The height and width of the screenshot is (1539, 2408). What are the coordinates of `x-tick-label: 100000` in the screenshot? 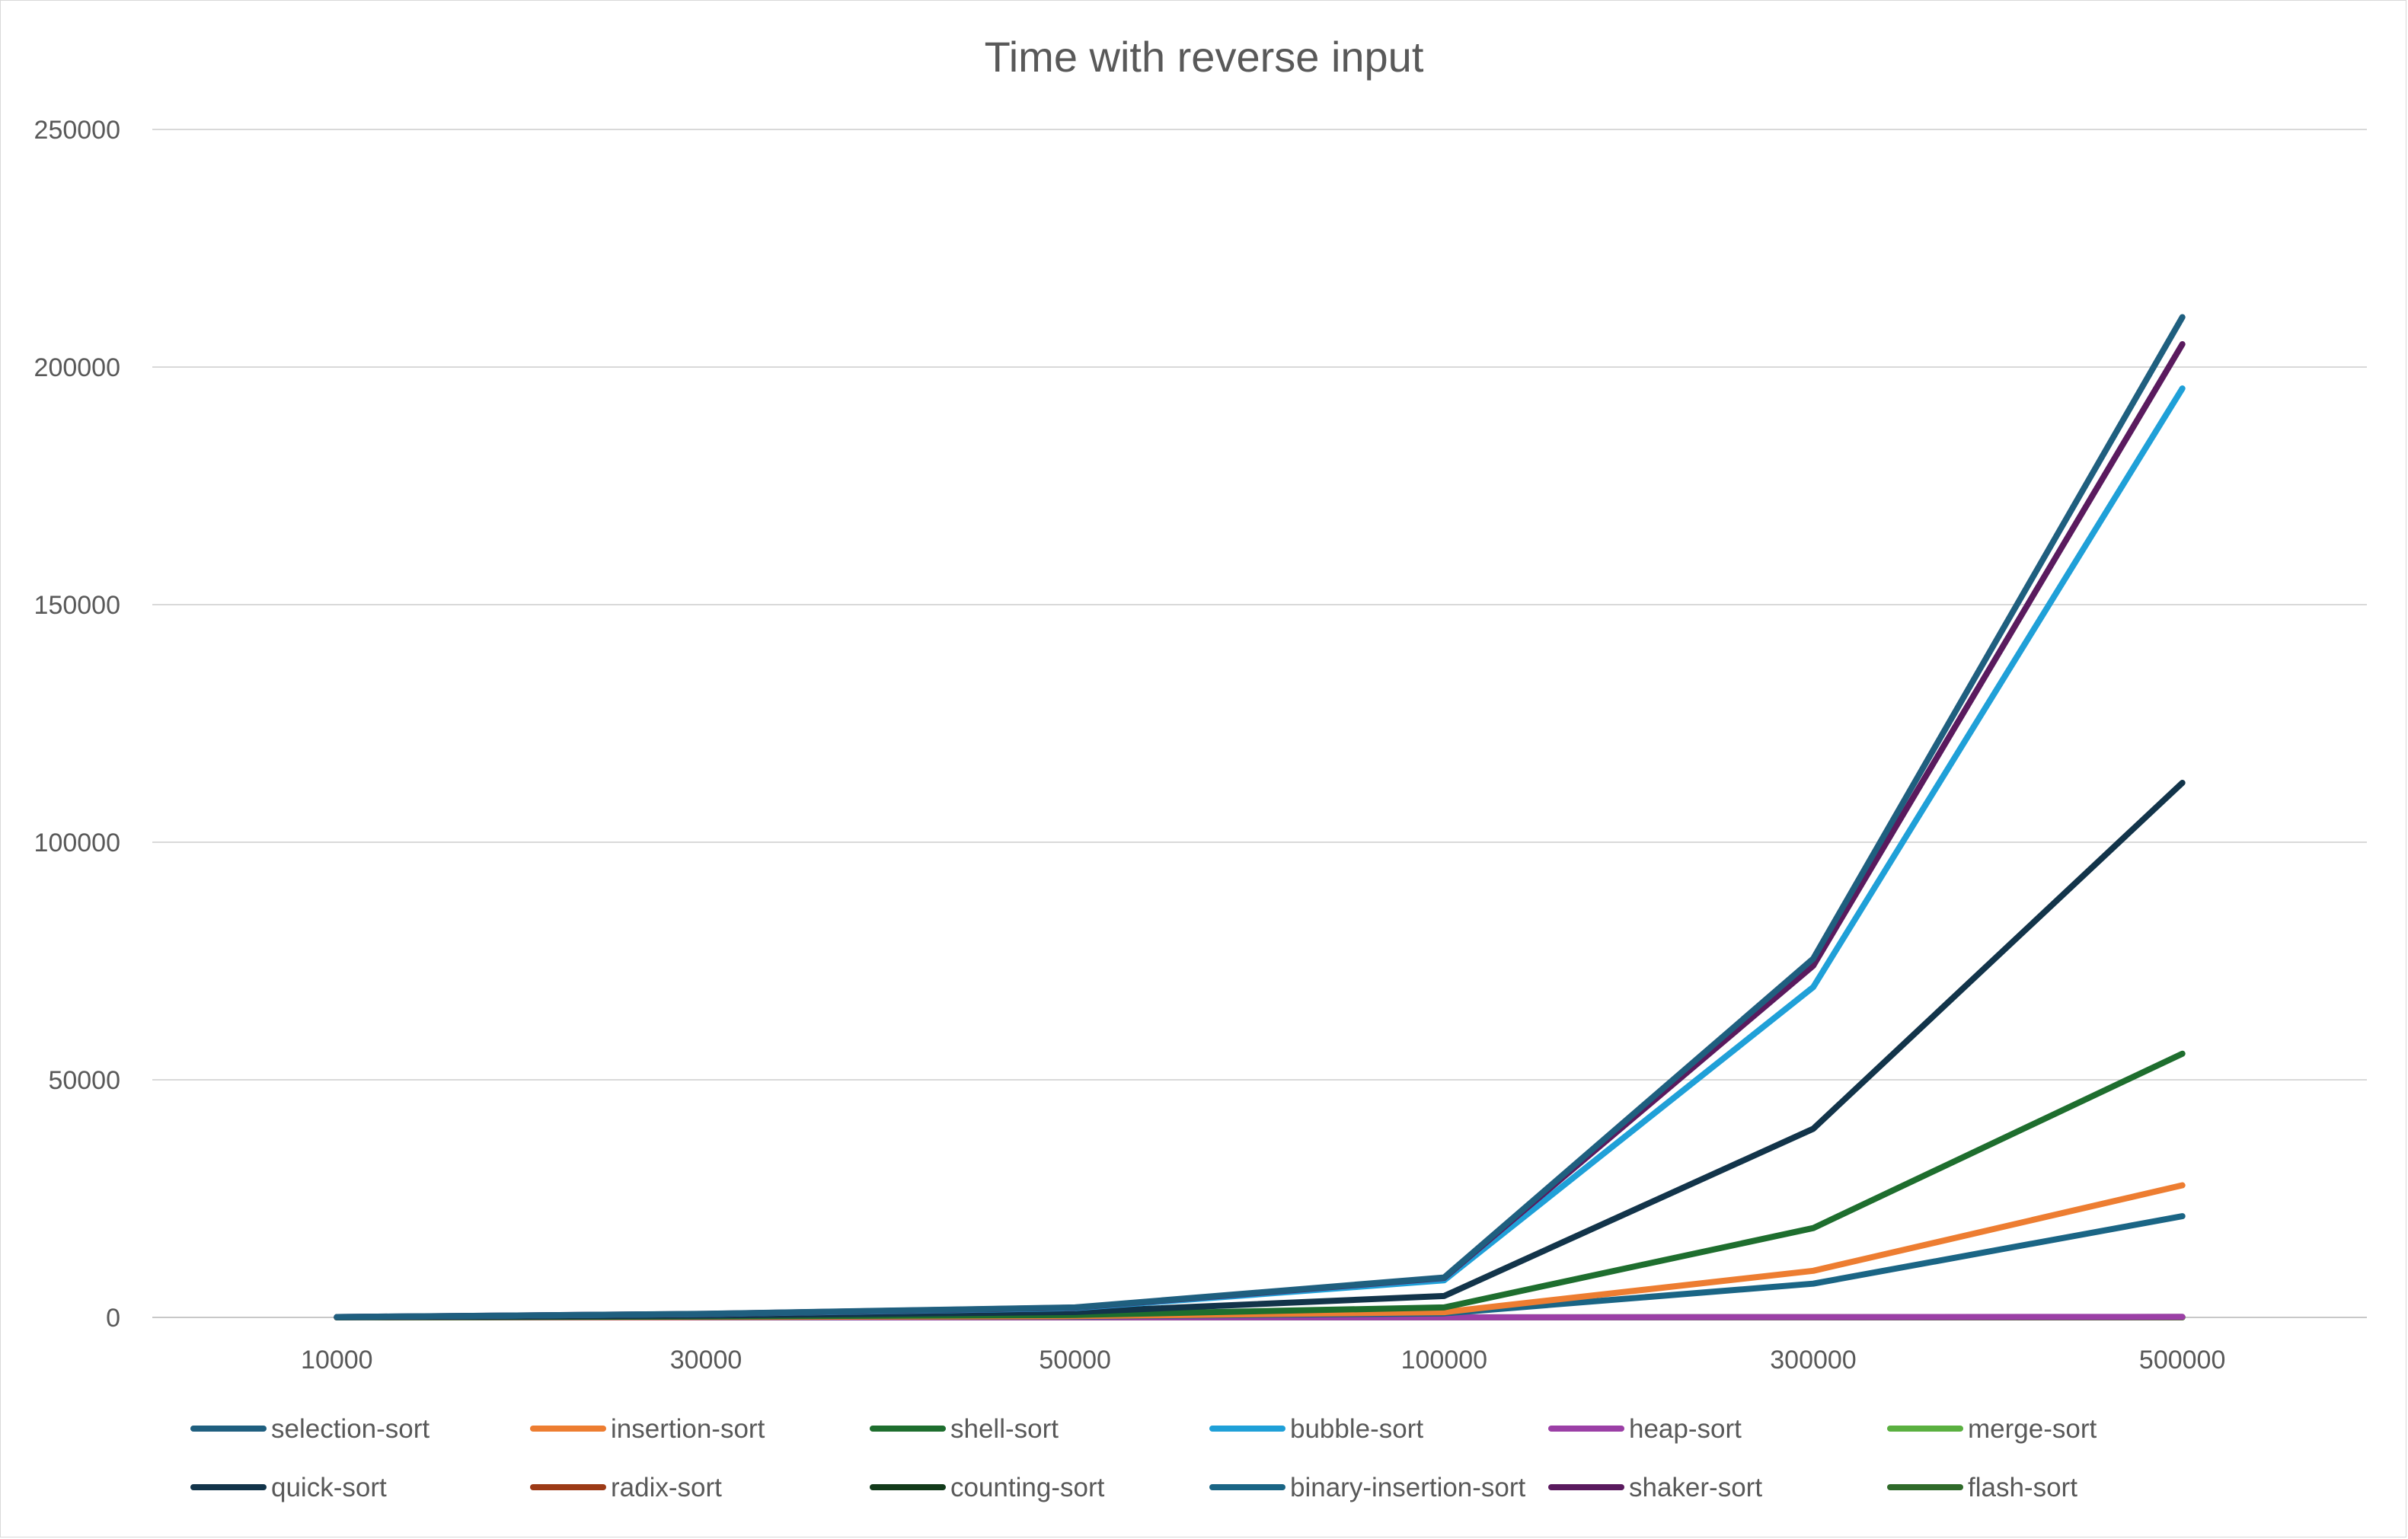 It's located at (1444, 1361).